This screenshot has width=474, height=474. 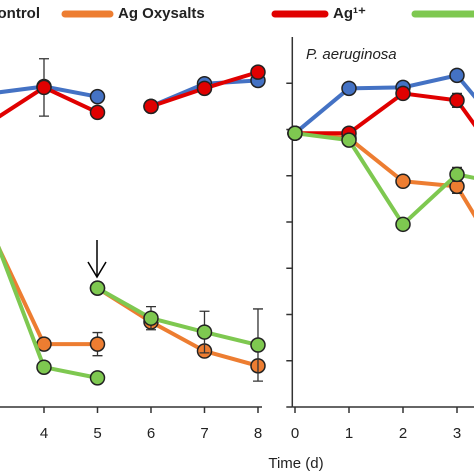 What do you see at coordinates (258, 433) in the screenshot?
I see `x-tick-label: 8` at bounding box center [258, 433].